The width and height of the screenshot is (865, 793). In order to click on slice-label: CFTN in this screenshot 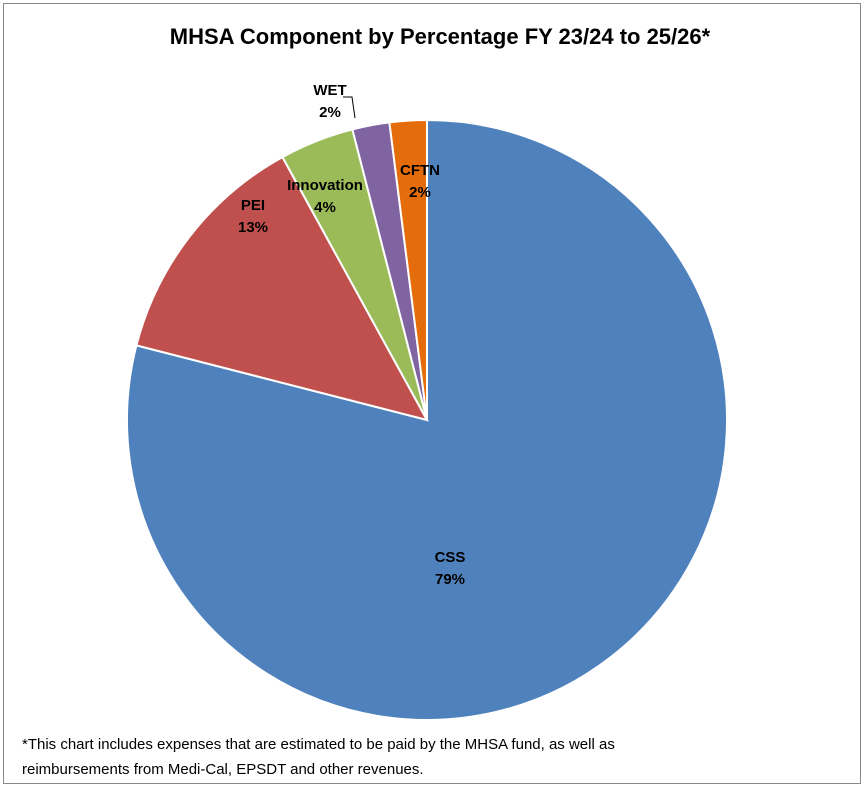, I will do `click(420, 170)`.